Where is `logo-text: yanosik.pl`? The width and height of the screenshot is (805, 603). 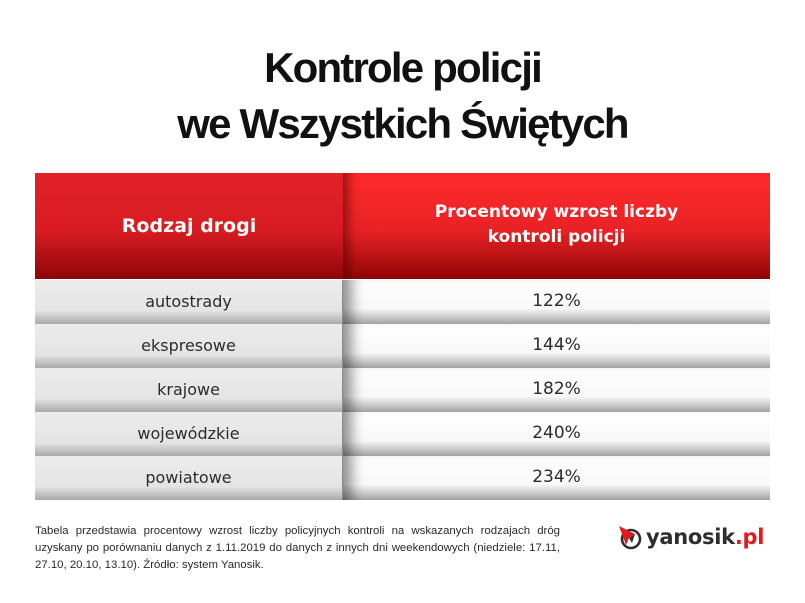 logo-text: yanosik.pl is located at coordinates (705, 537).